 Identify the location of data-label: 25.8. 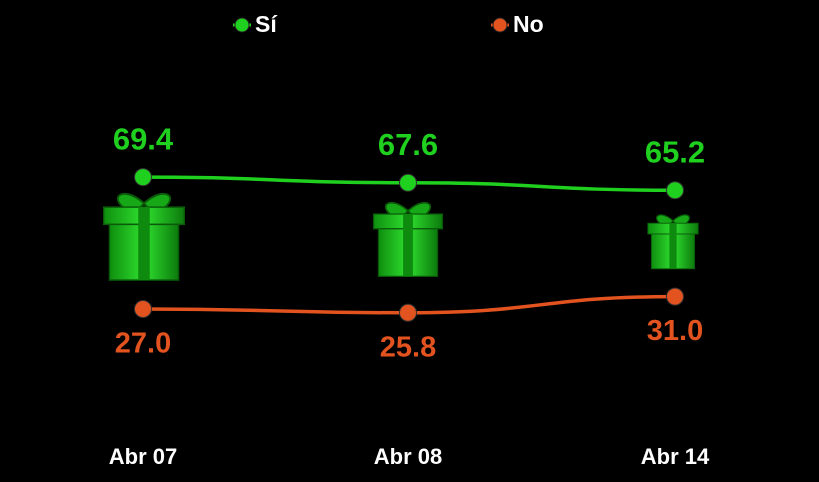
(408, 347).